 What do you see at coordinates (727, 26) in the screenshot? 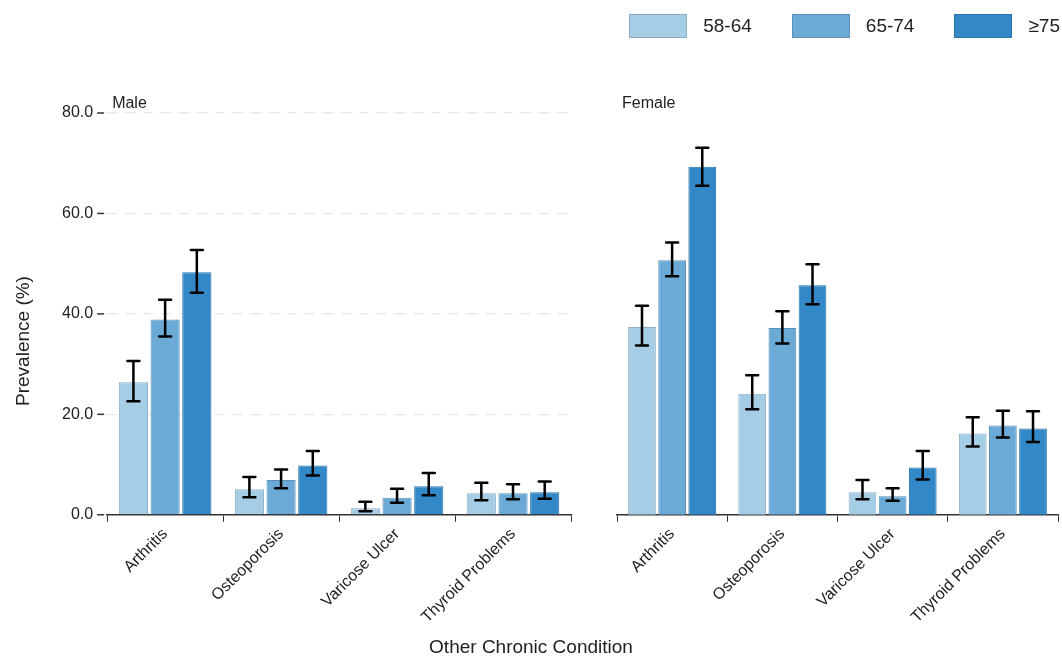
I see `legend-label: 58-64` at bounding box center [727, 26].